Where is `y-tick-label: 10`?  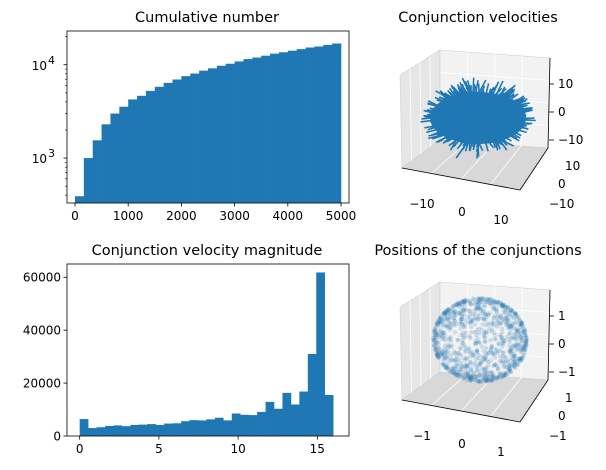 y-tick-label: 10 is located at coordinates (572, 166).